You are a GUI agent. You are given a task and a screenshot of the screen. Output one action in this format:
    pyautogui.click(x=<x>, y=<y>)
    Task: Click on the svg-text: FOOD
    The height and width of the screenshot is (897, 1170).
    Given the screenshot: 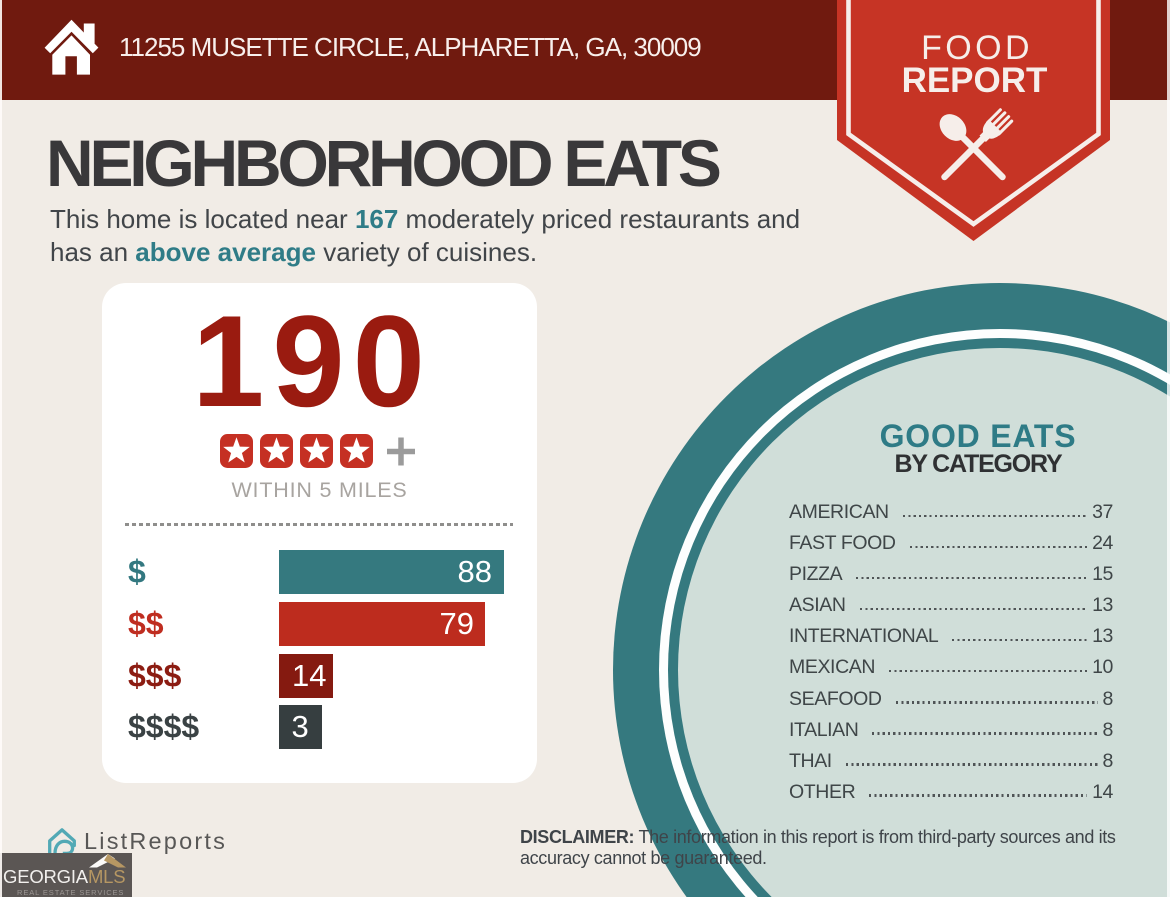 What is the action you would take?
    pyautogui.click(x=977, y=48)
    